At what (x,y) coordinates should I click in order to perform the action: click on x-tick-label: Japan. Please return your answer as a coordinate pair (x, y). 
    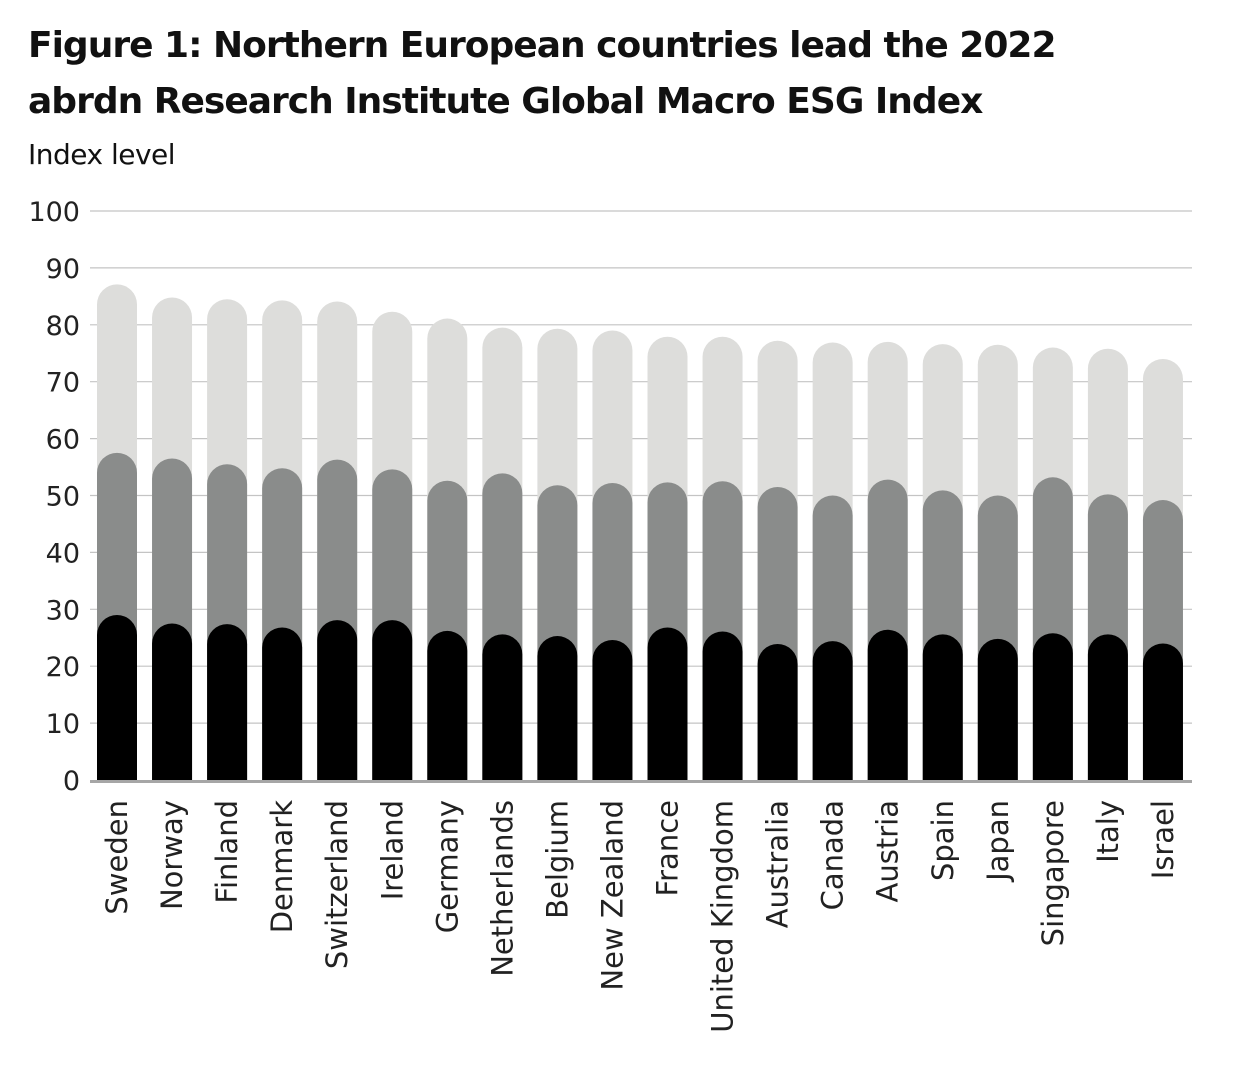
    Looking at the image, I should click on (998, 841).